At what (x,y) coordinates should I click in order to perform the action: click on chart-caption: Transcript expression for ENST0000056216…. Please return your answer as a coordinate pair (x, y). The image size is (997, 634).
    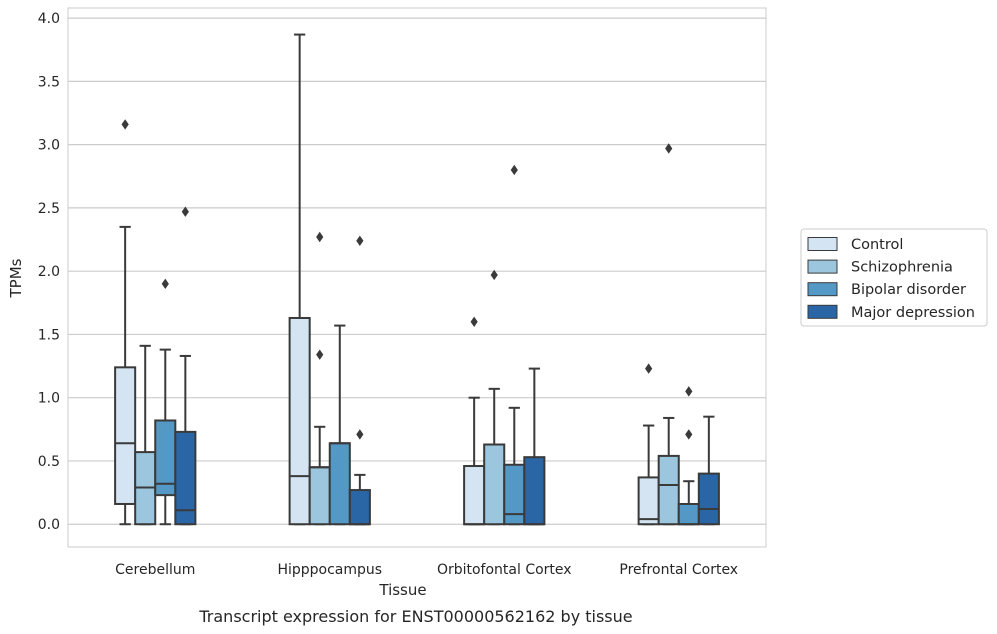
    Looking at the image, I should click on (415, 616).